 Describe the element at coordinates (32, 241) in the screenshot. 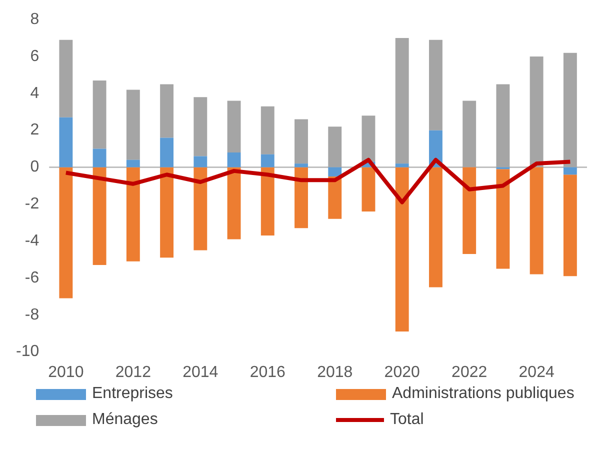

I see `y-tick-label: -4` at that location.